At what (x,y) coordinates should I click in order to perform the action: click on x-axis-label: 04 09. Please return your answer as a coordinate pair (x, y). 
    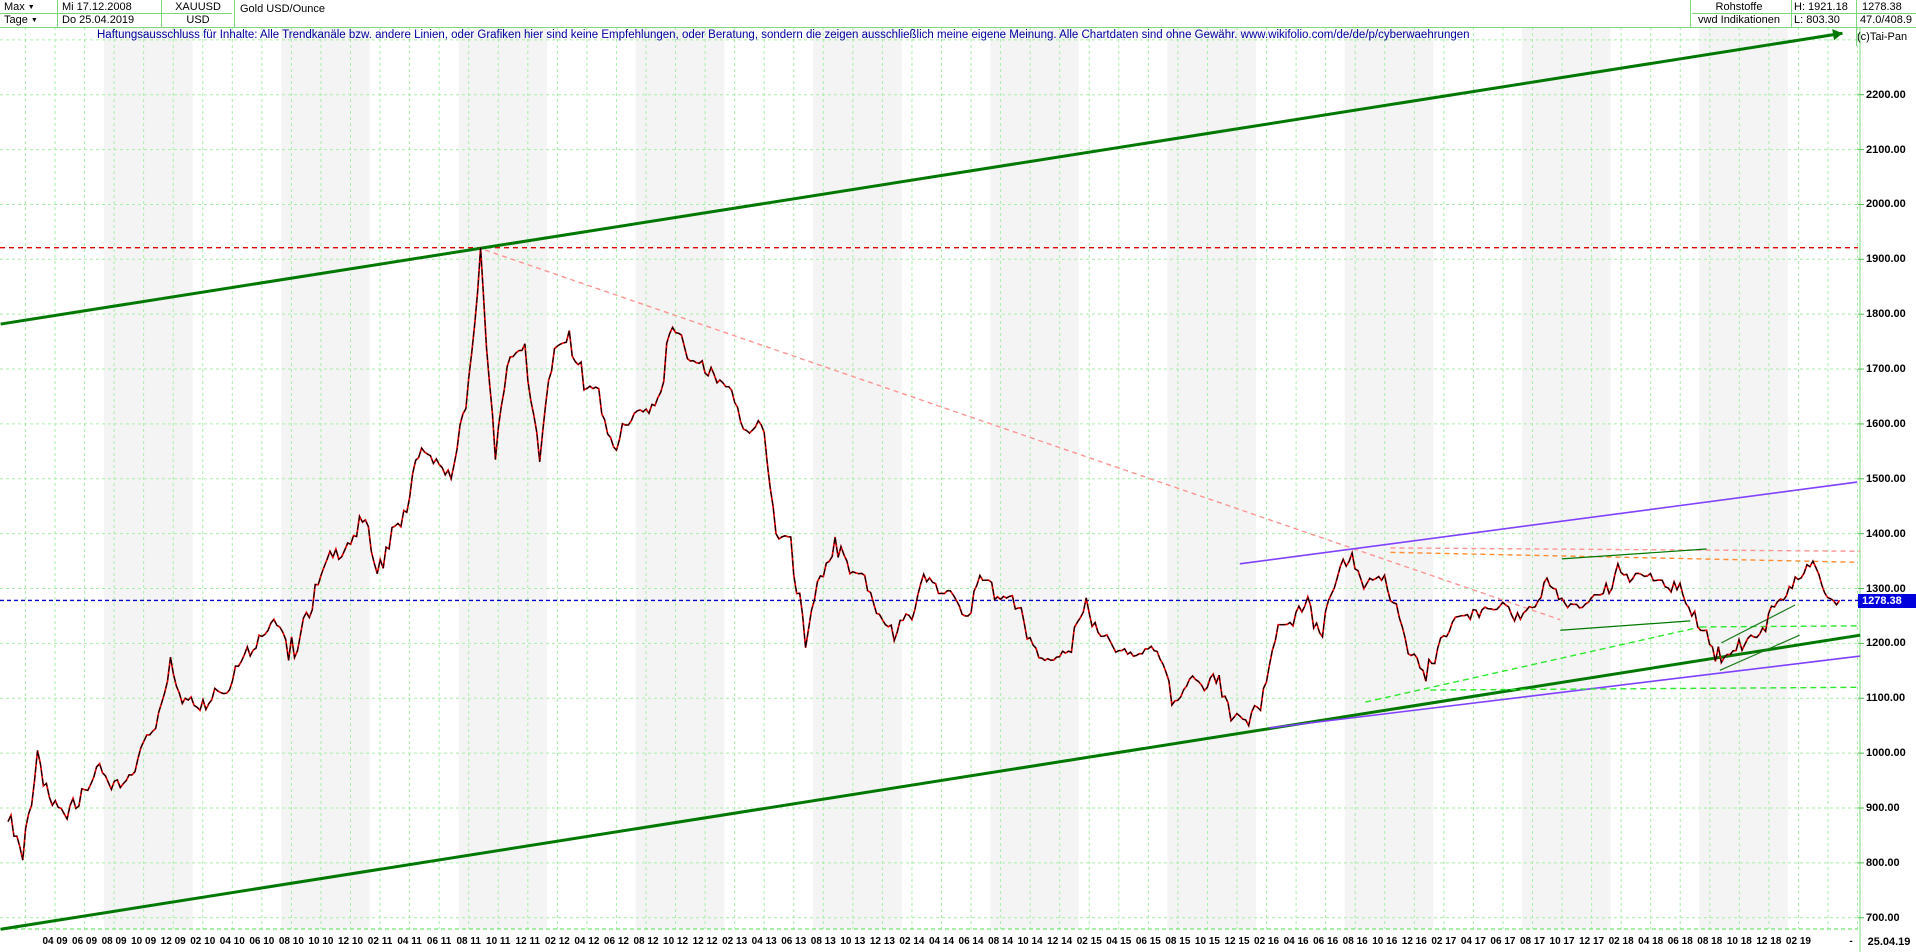
    Looking at the image, I should click on (55, 941).